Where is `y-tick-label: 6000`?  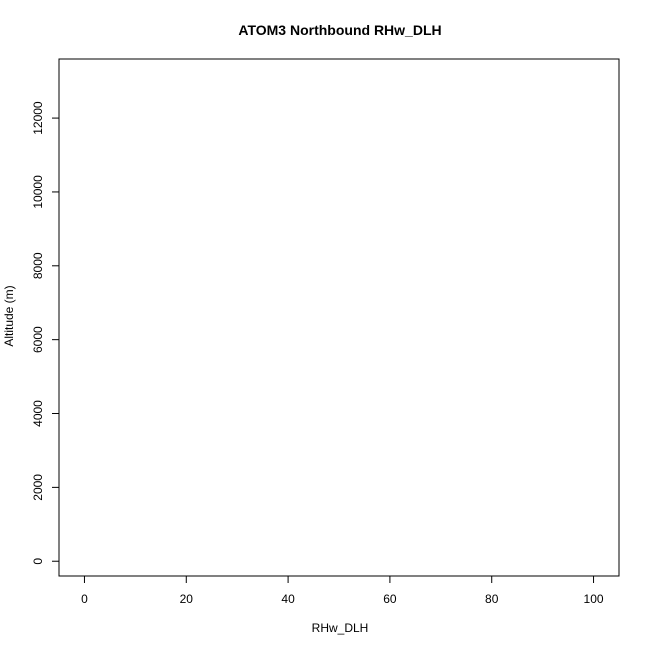
y-tick-label: 6000 is located at coordinates (38, 339).